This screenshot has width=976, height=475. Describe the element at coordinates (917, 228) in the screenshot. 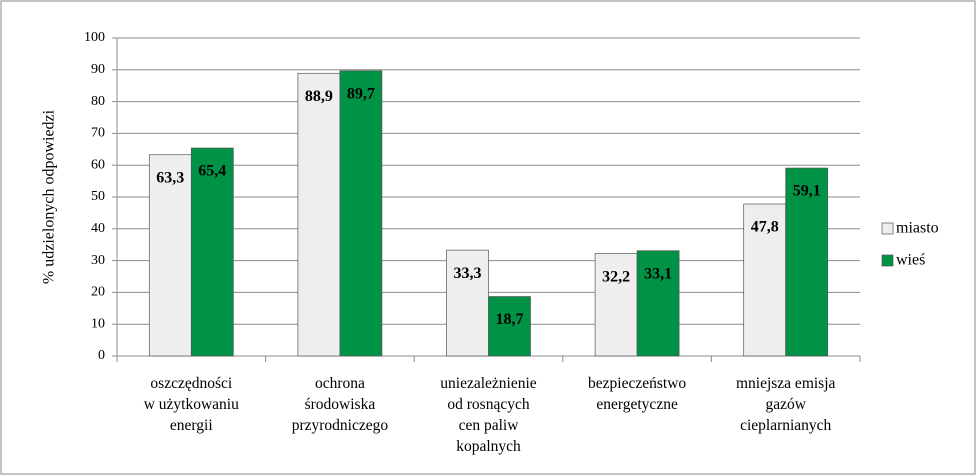

I see `legend-label: miasto` at that location.